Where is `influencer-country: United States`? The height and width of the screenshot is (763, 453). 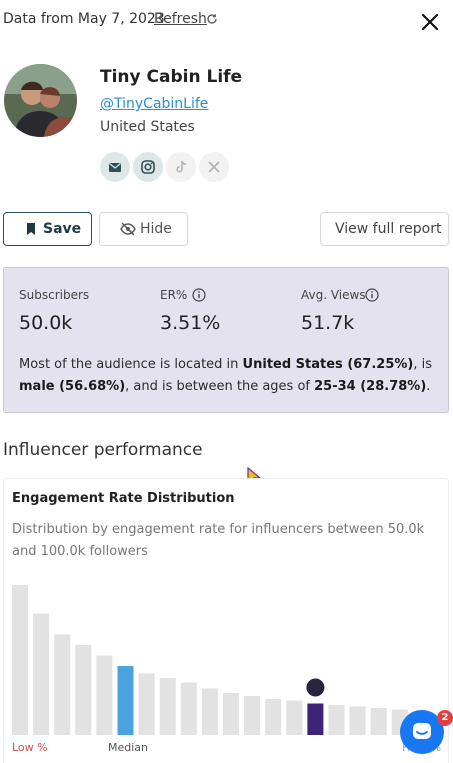
influencer-country: United States is located at coordinates (147, 127).